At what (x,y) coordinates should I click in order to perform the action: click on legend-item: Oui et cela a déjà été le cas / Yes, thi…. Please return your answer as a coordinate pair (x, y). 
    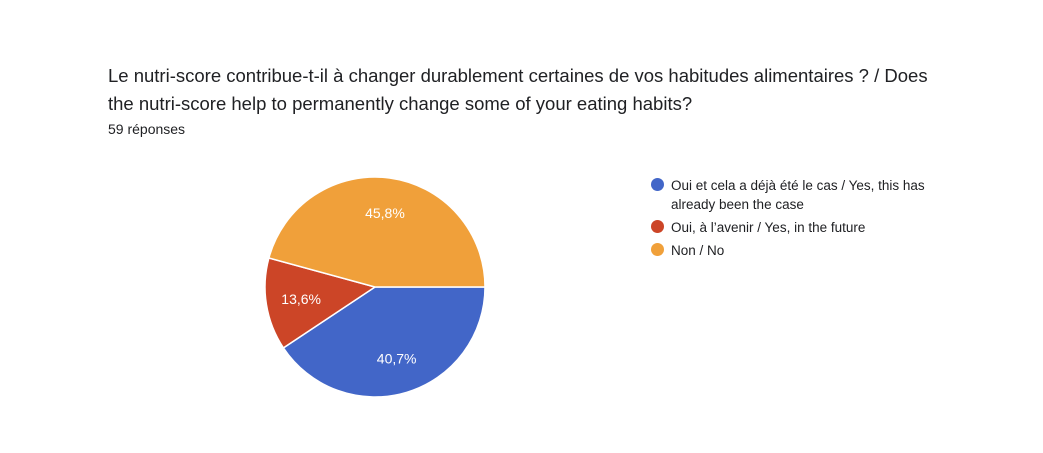
    Looking at the image, I should click on (796, 195).